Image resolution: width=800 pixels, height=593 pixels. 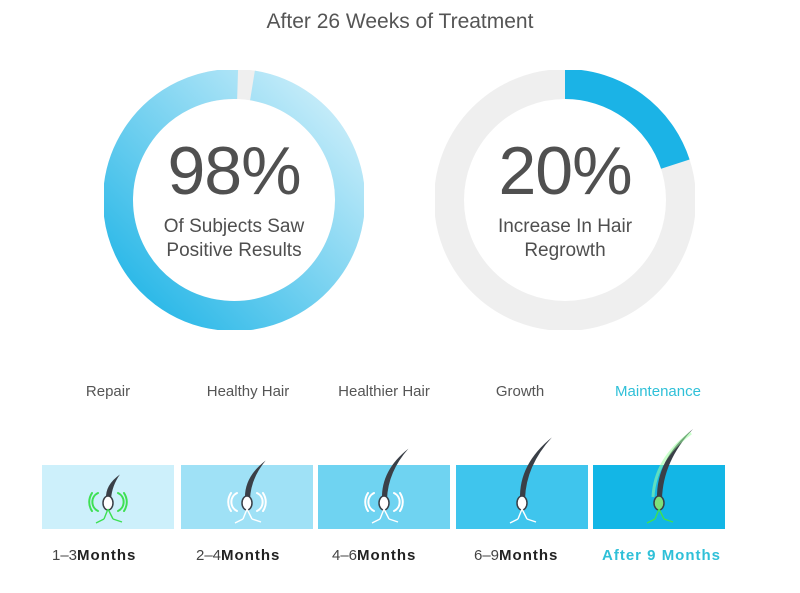 What do you see at coordinates (345, 555) in the screenshot?
I see `stage-period-number: 4–6` at bounding box center [345, 555].